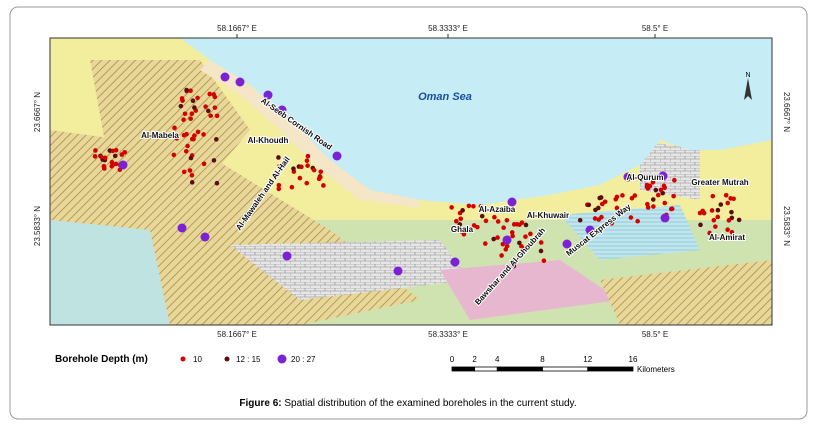  What do you see at coordinates (160, 135) in the screenshot?
I see `place-label: Al-Mabela` at bounding box center [160, 135].